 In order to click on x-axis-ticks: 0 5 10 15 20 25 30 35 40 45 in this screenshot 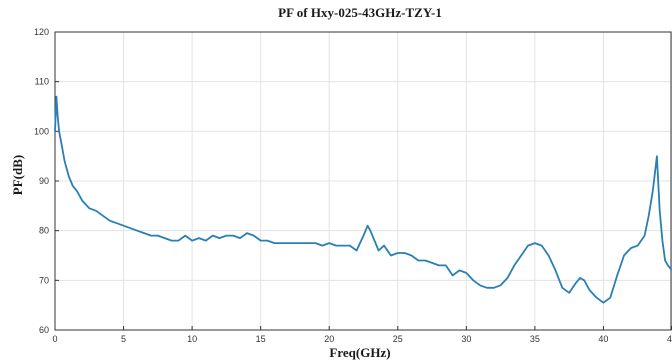, I will do `click(362, 335)`.